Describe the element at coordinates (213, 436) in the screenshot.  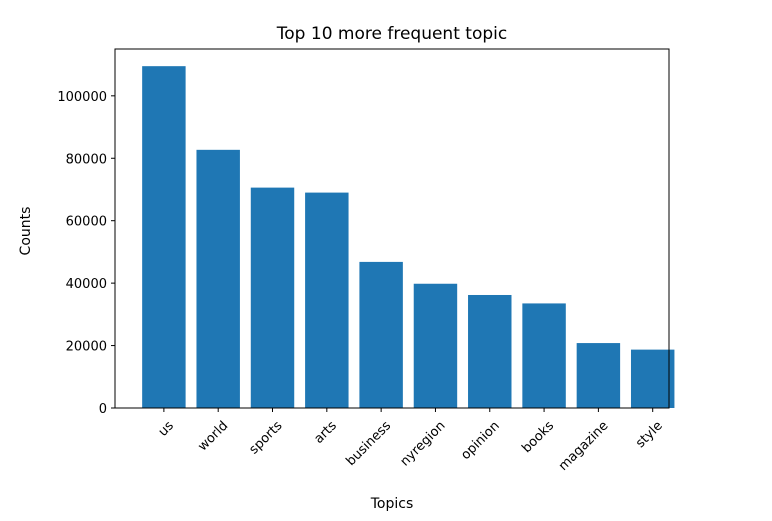
I see `x-tick-label: world` at that location.